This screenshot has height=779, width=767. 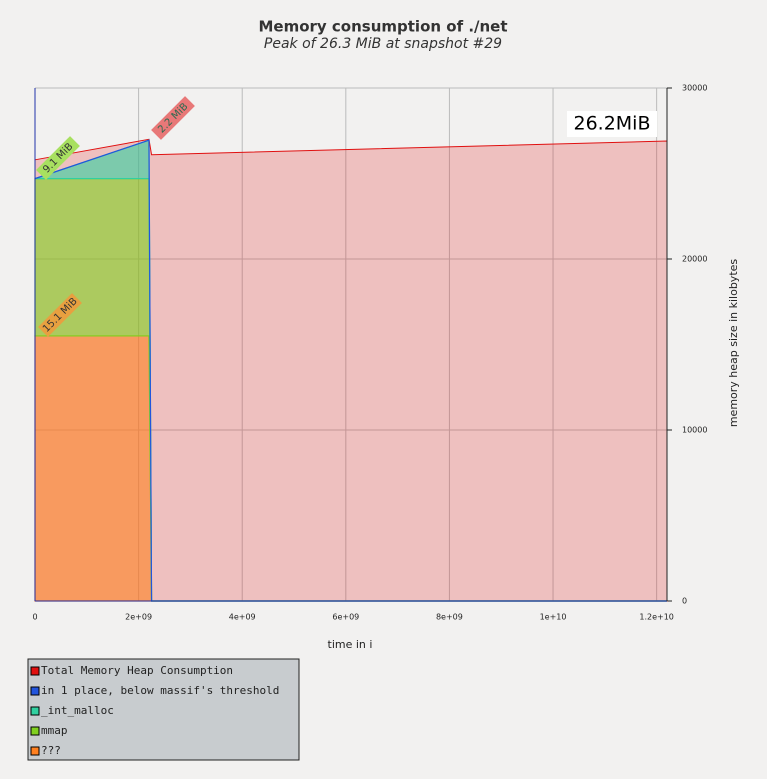 What do you see at coordinates (383, 44) in the screenshot?
I see `chart-subtitle: Peak of 26.3 MiB at snapshot #29` at bounding box center [383, 44].